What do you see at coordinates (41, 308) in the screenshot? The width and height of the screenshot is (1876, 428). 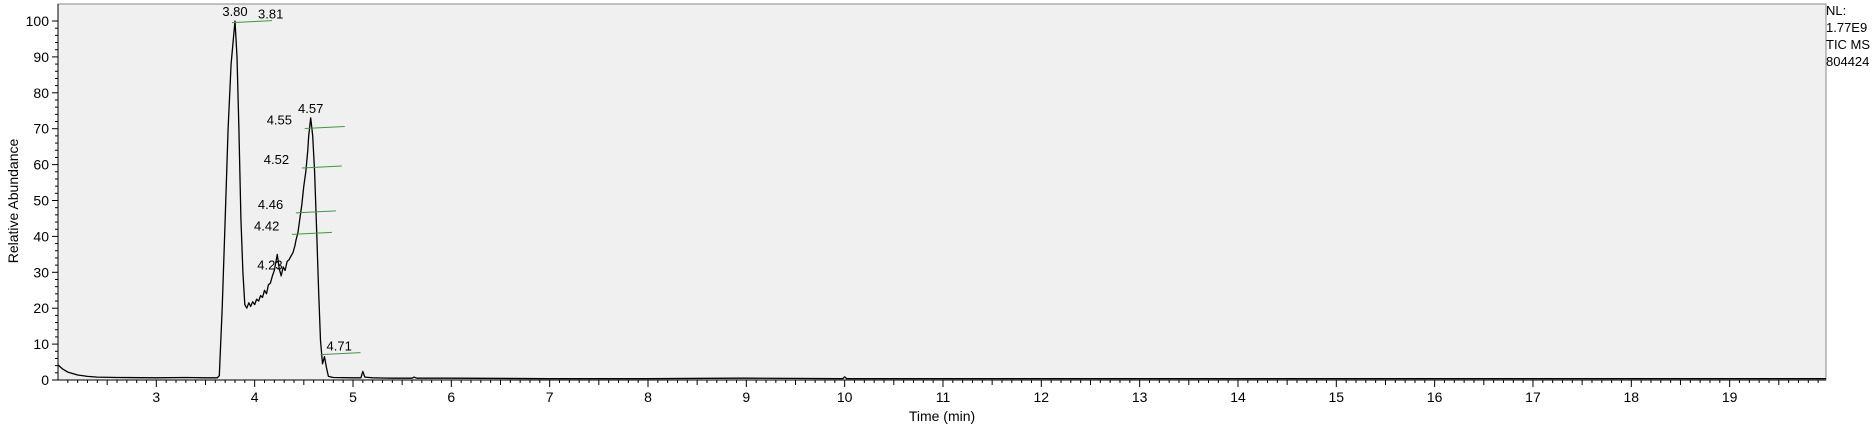 I see `y-tick-label: 20` at bounding box center [41, 308].